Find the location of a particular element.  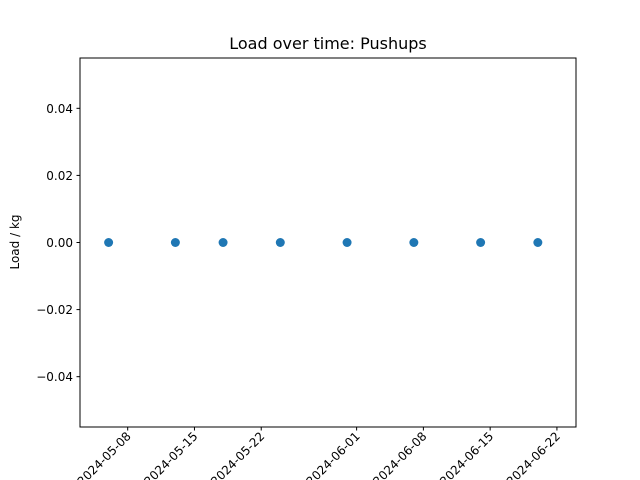

x-tick-label: 2024-06-08 is located at coordinates (399, 454).